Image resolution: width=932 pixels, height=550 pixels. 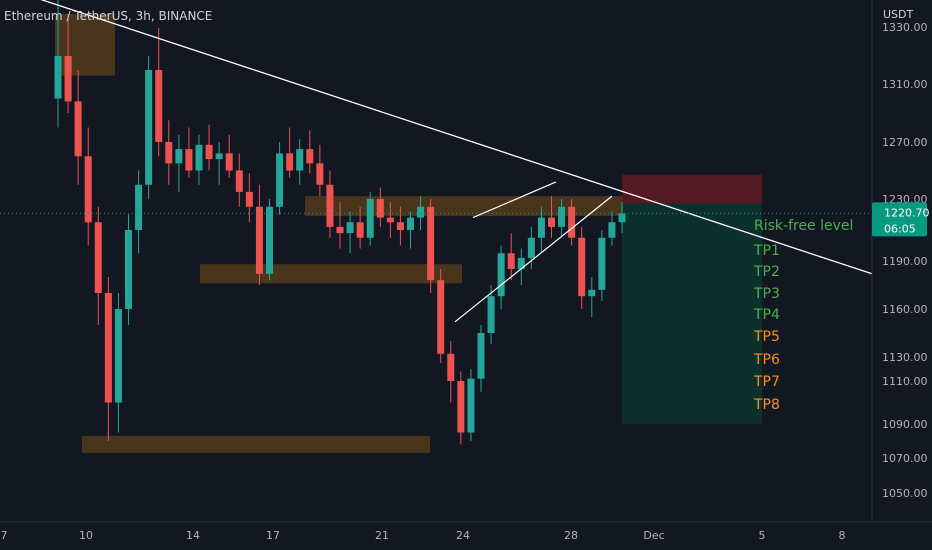 I want to click on price-tick-label: 1310.00, so click(x=905, y=84).